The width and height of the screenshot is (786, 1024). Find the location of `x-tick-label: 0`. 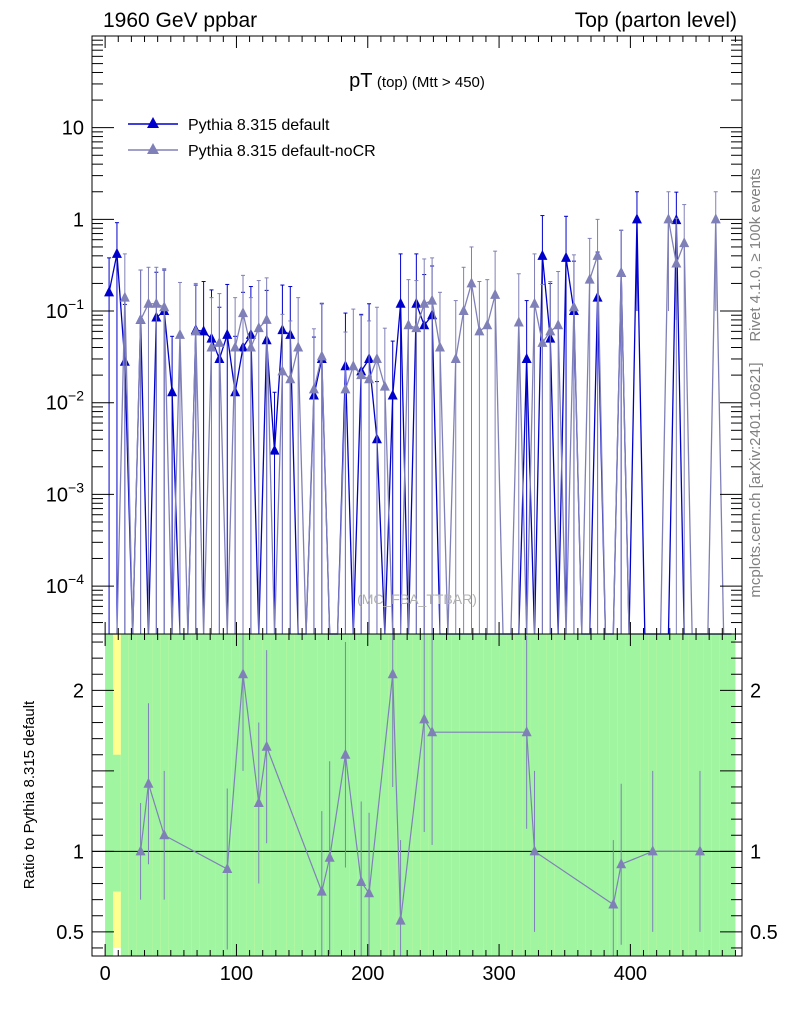

x-tick-label: 0 is located at coordinates (105, 974).